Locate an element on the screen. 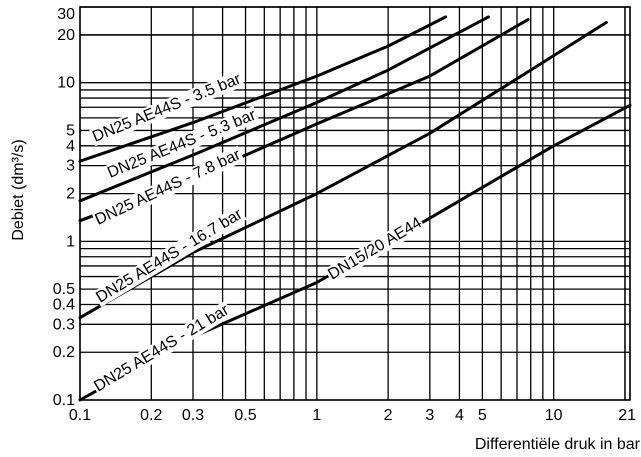 Image resolution: width=641 pixels, height=457 pixels. x-tick-label: 4 is located at coordinates (459, 415).